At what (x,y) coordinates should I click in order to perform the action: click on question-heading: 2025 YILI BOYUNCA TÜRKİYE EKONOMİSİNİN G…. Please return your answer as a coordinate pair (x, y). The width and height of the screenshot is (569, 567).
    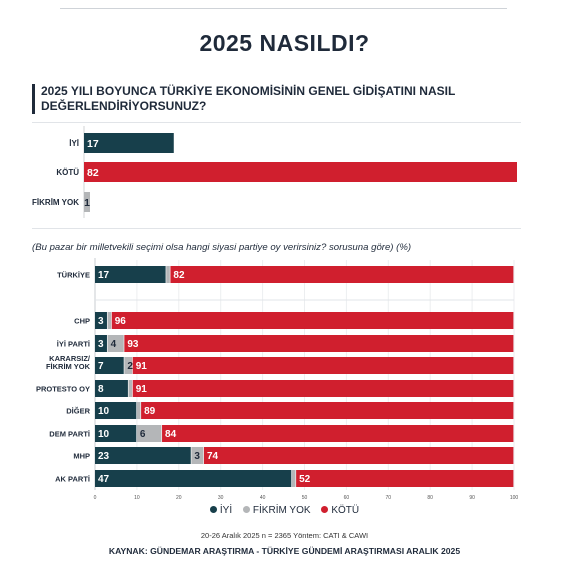
    Looking at the image, I should click on (281, 99).